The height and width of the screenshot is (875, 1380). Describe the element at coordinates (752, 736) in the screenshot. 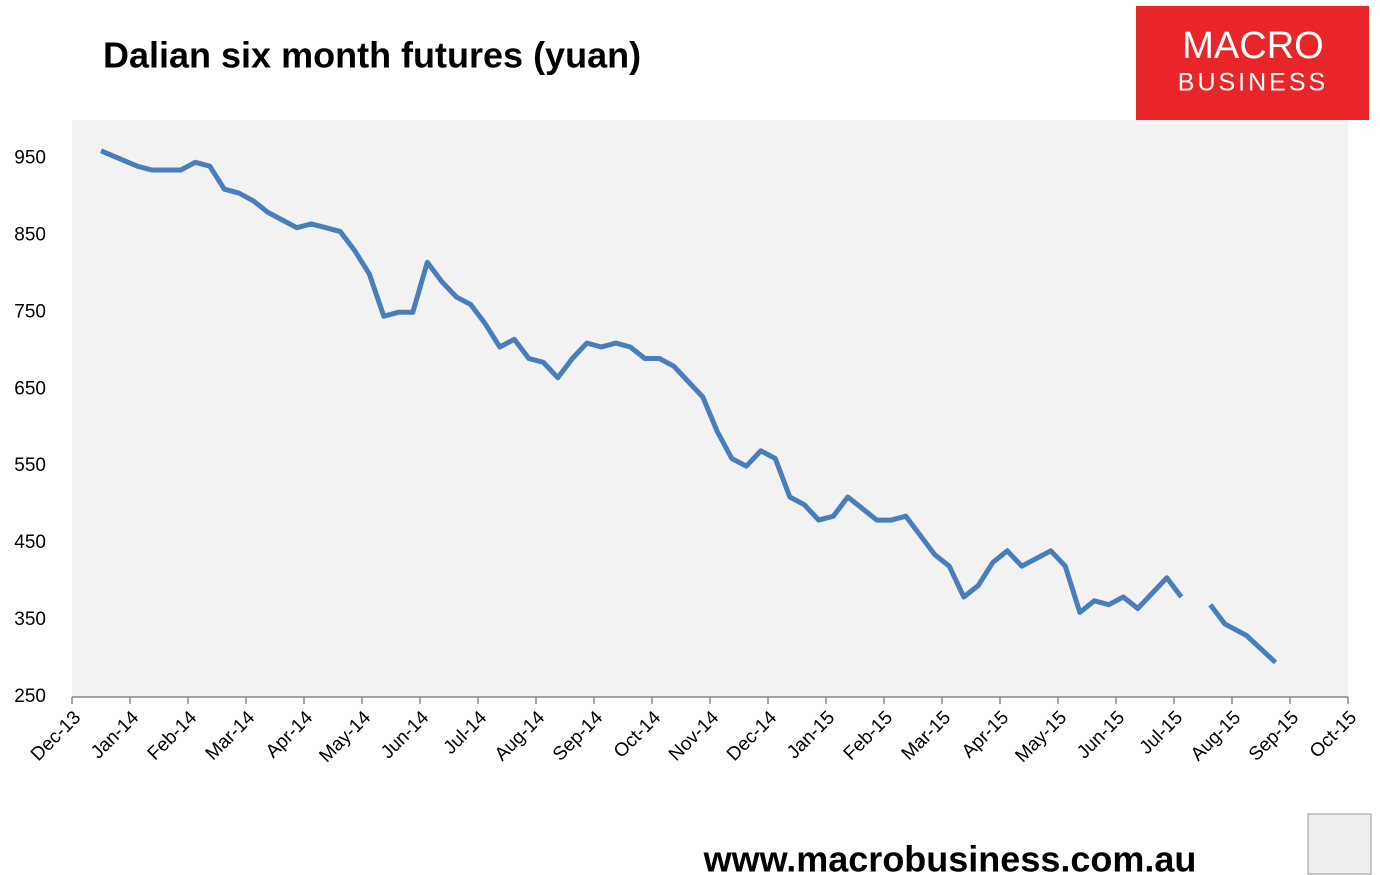

I see `x-tick-label: Dec-14` at that location.